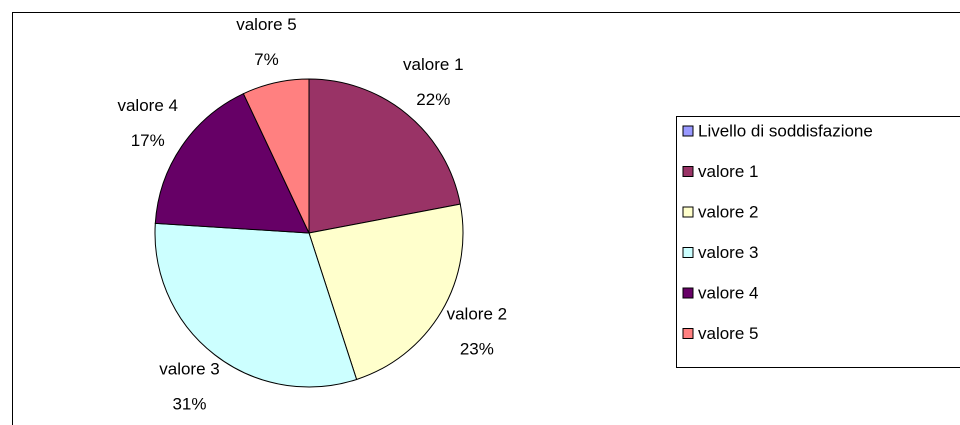  I want to click on slice-value-label: 22%, so click(433, 99).